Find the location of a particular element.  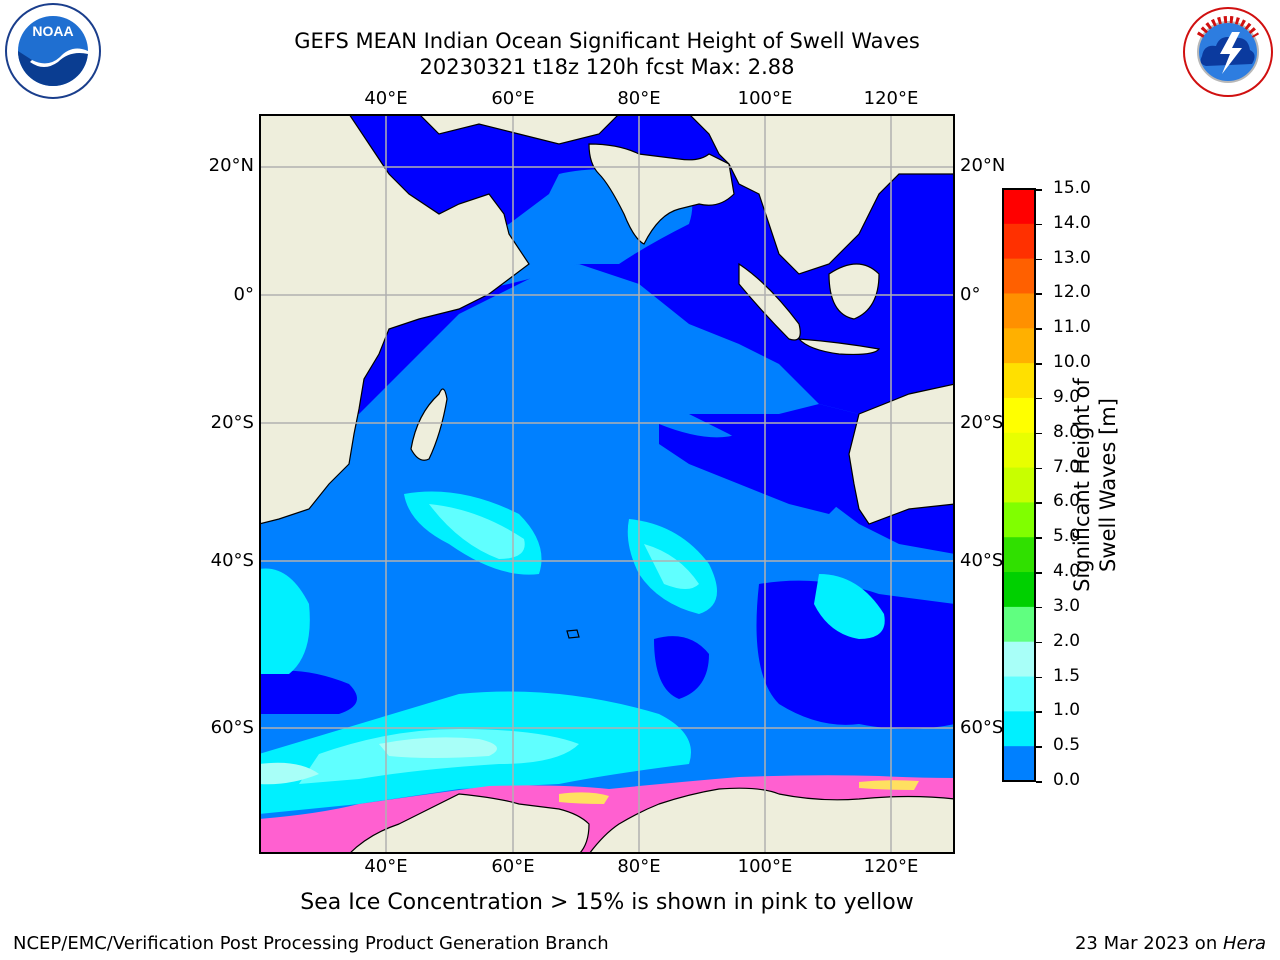

swell-region-1.5-2-central is located at coordinates (477, 531).